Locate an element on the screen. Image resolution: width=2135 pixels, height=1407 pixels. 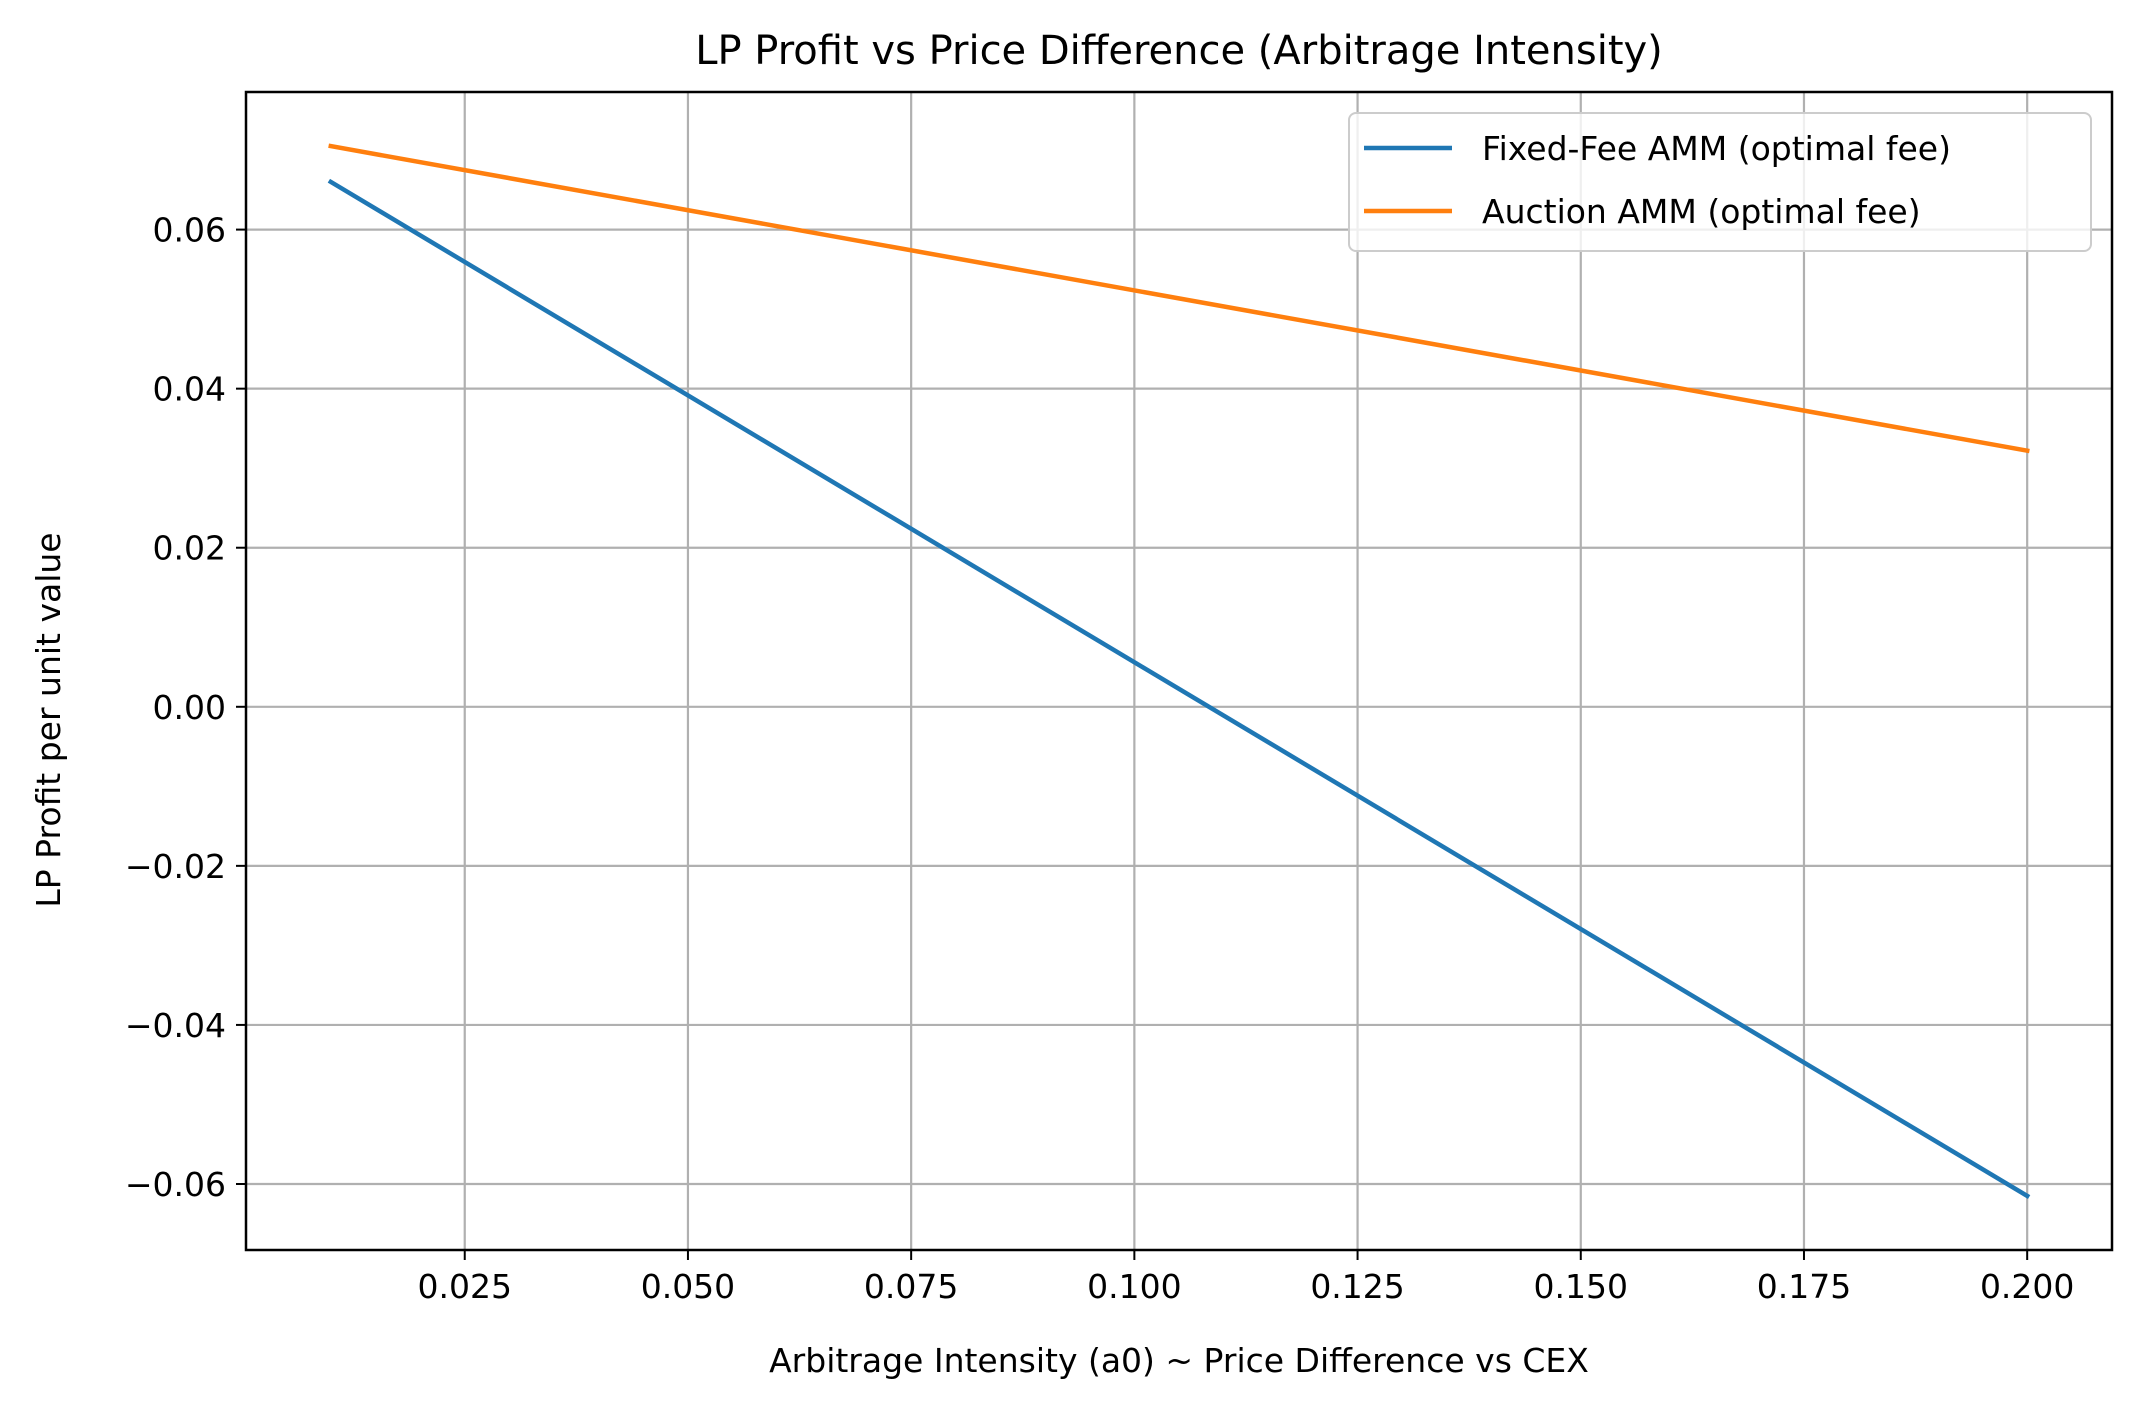
y-tick-label: 0.00 is located at coordinates (189, 707).